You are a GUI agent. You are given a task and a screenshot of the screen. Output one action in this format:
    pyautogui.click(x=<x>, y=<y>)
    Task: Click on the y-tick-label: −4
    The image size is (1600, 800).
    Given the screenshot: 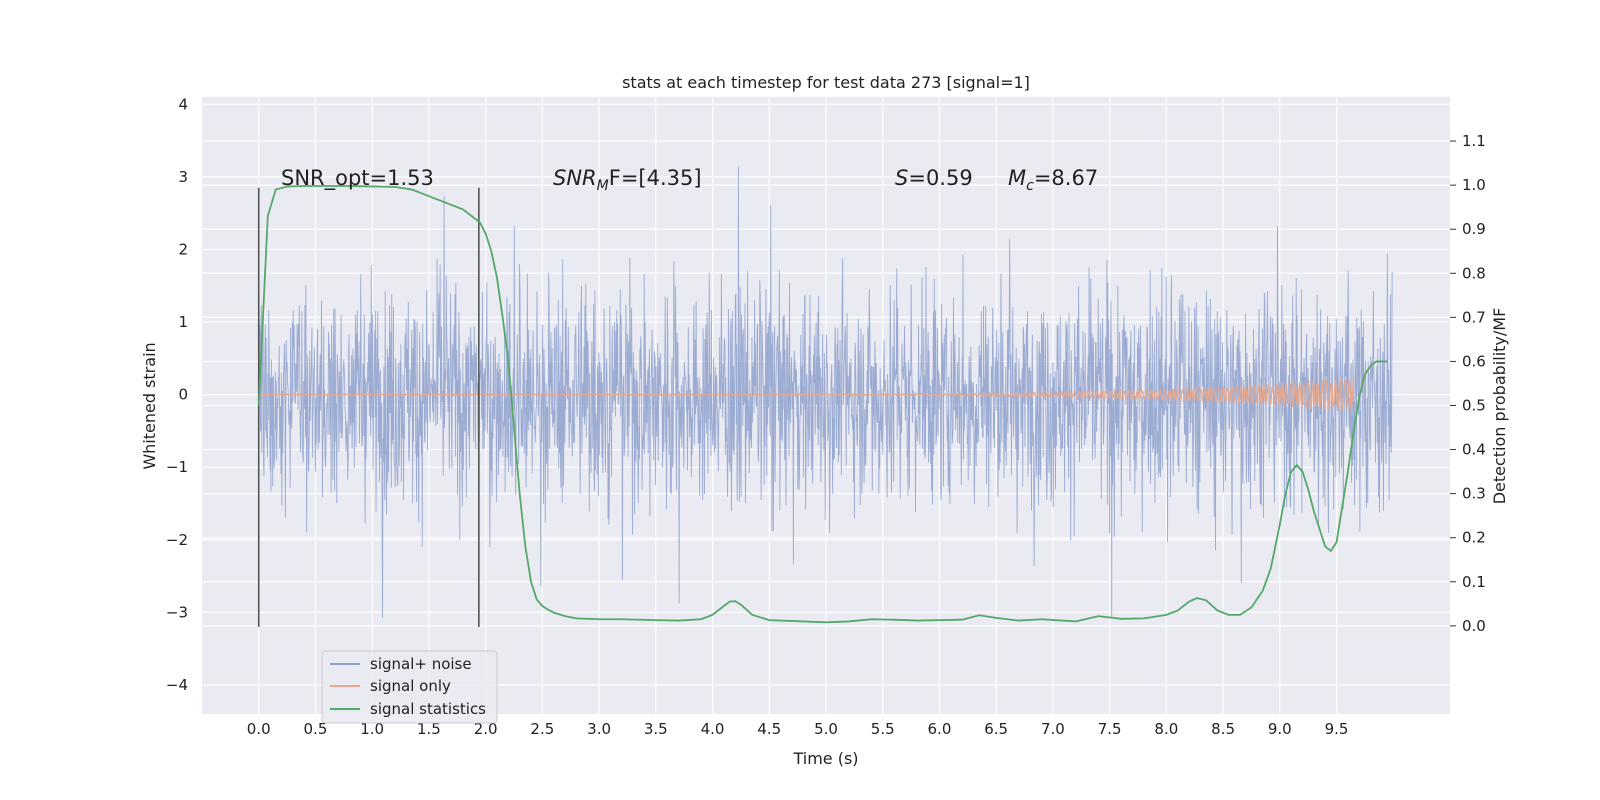 What is the action you would take?
    pyautogui.click(x=177, y=685)
    